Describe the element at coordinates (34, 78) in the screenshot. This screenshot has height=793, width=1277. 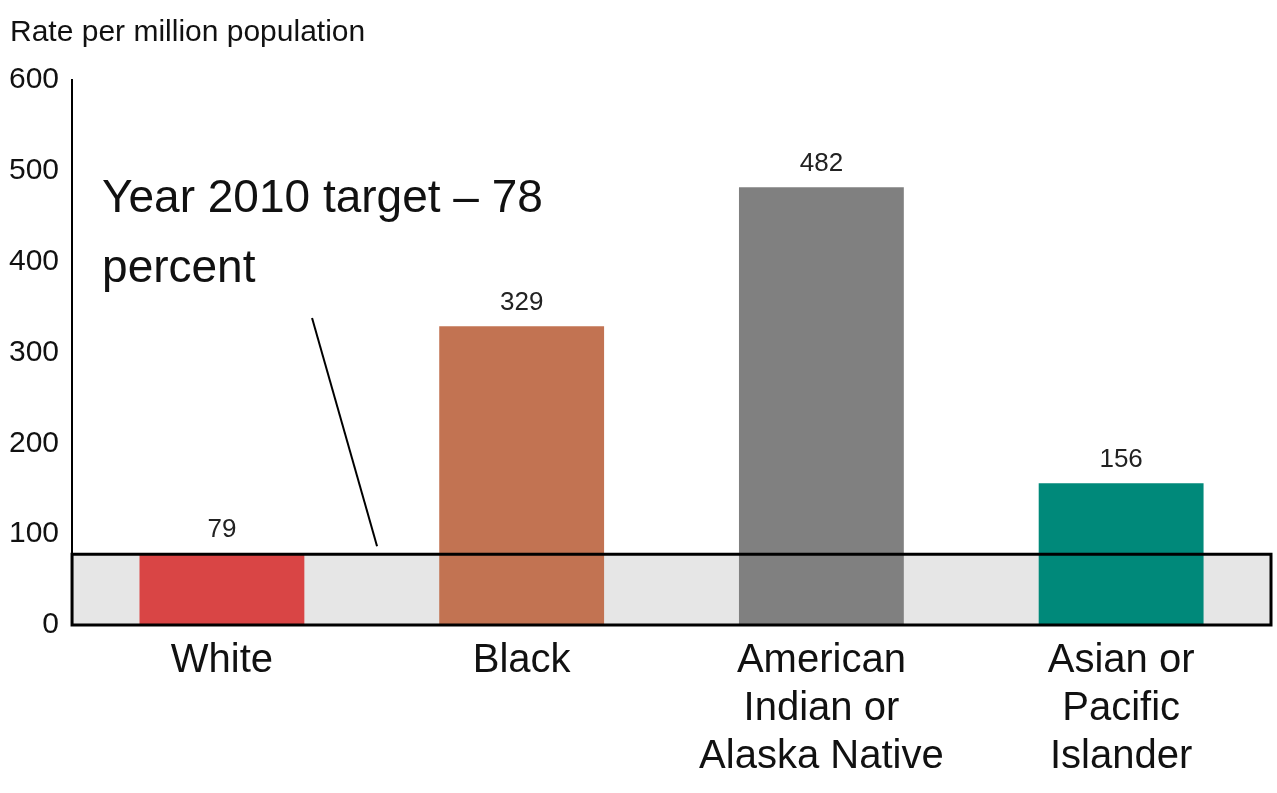
I see `y-tick-label: 600` at that location.